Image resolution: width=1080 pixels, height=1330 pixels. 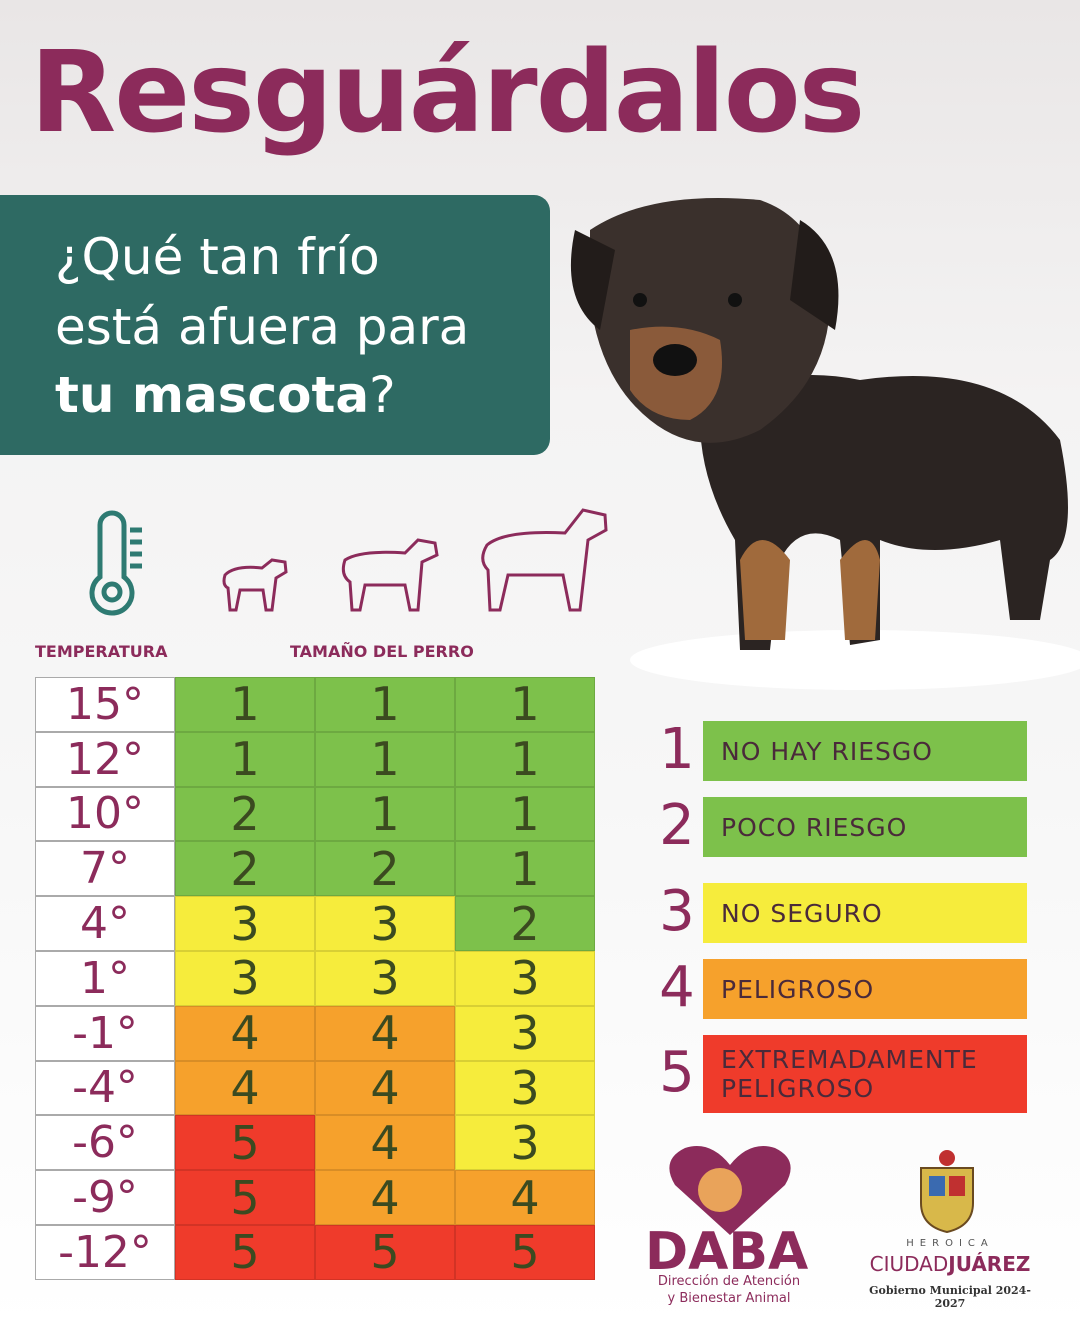 I want to click on temperature: -12°, so click(x=105, y=1252).